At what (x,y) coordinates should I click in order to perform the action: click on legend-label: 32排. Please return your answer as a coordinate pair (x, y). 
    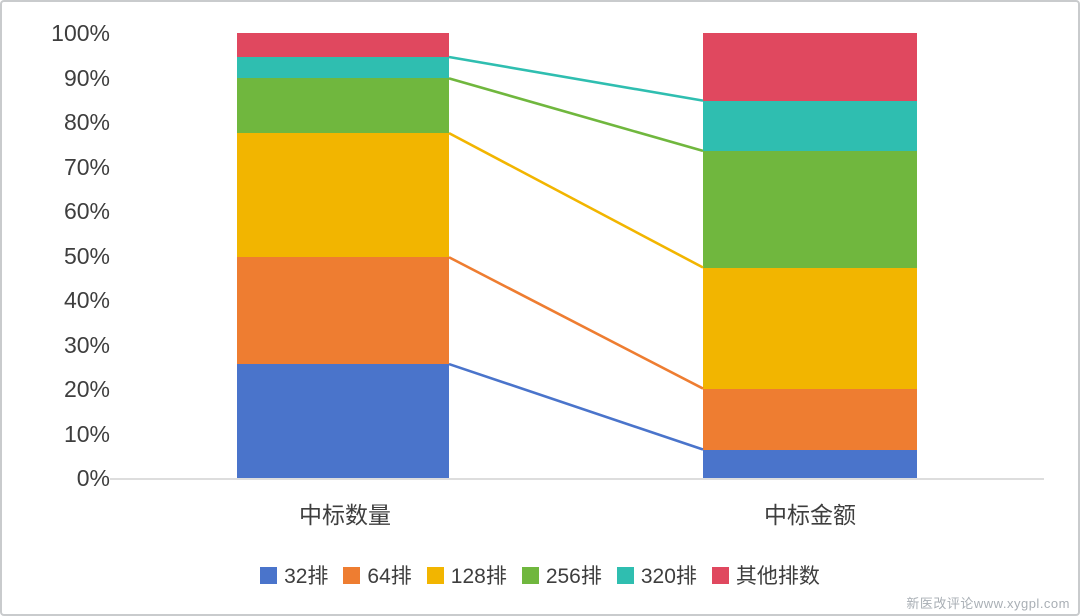
    Looking at the image, I should click on (306, 576).